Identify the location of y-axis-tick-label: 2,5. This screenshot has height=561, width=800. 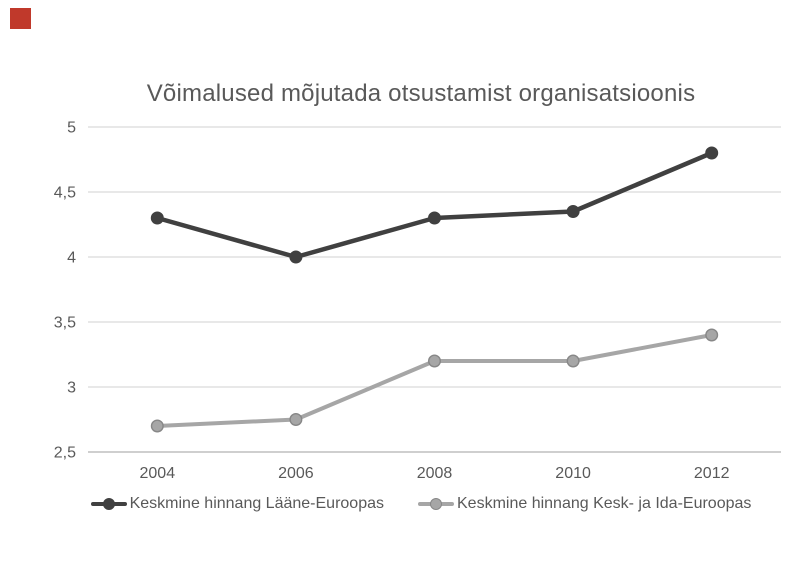
(65, 453).